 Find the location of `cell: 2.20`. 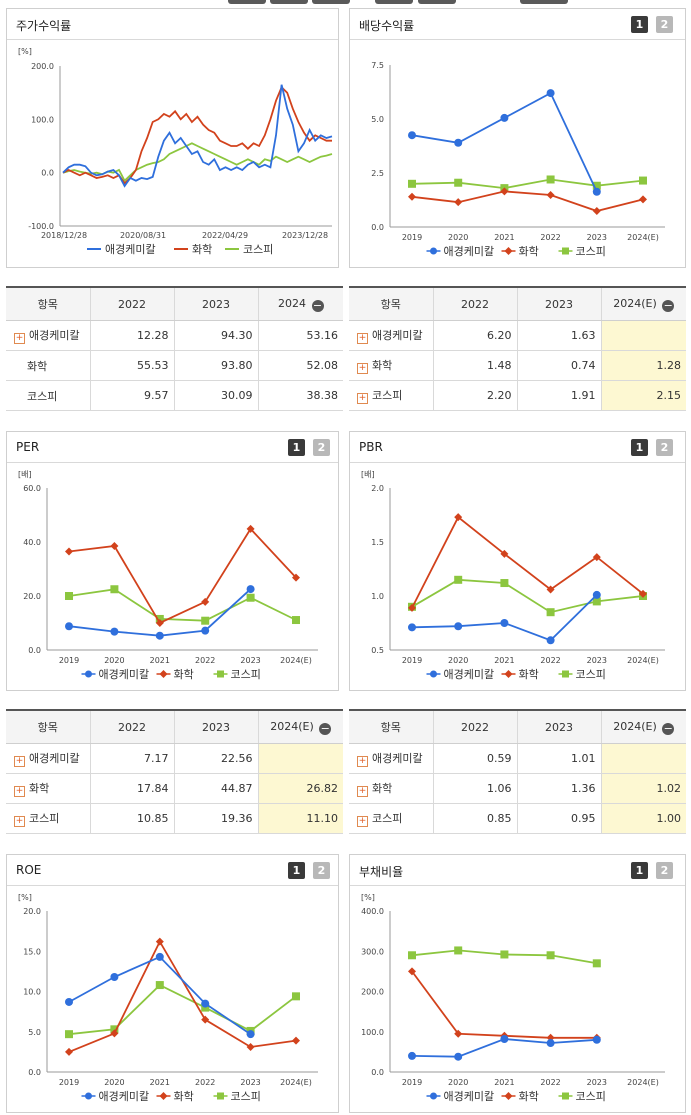

cell: 2.20 is located at coordinates (474, 395).